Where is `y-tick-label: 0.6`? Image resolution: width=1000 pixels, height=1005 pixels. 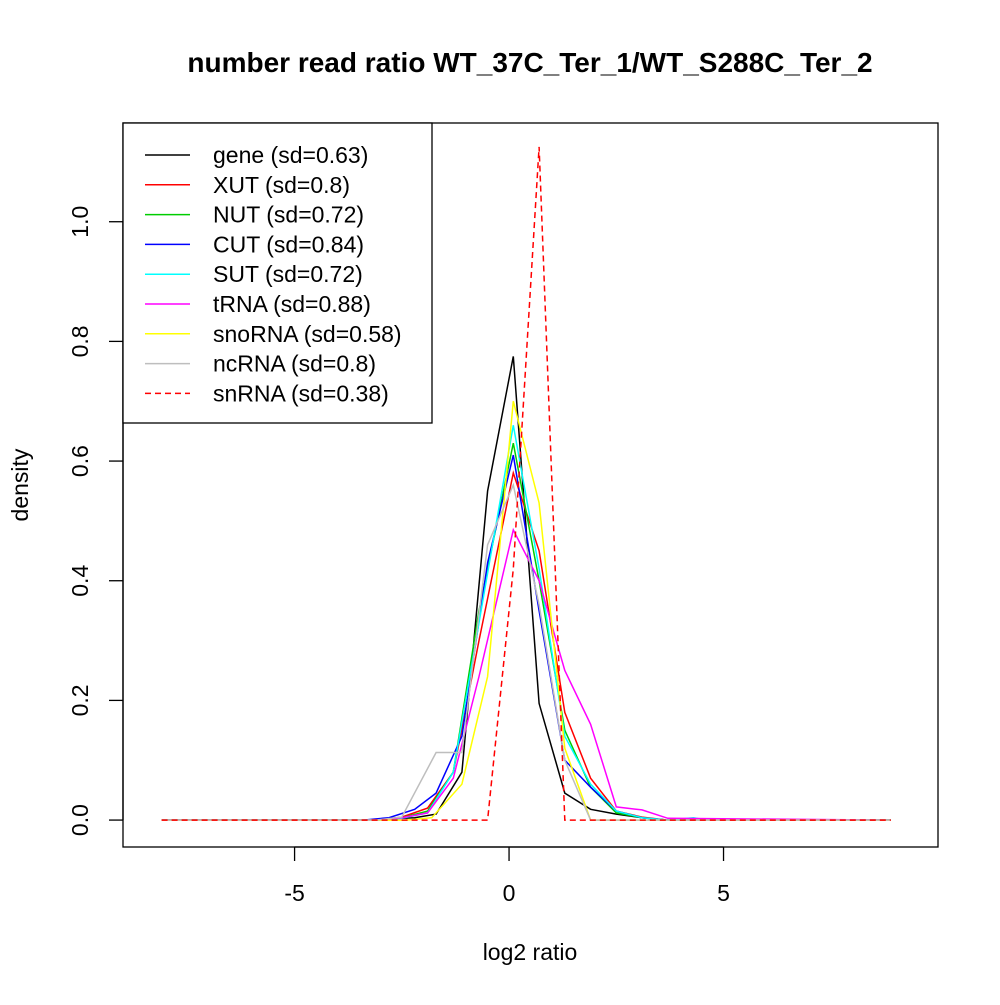
y-tick-label: 0.6 is located at coordinates (80, 461).